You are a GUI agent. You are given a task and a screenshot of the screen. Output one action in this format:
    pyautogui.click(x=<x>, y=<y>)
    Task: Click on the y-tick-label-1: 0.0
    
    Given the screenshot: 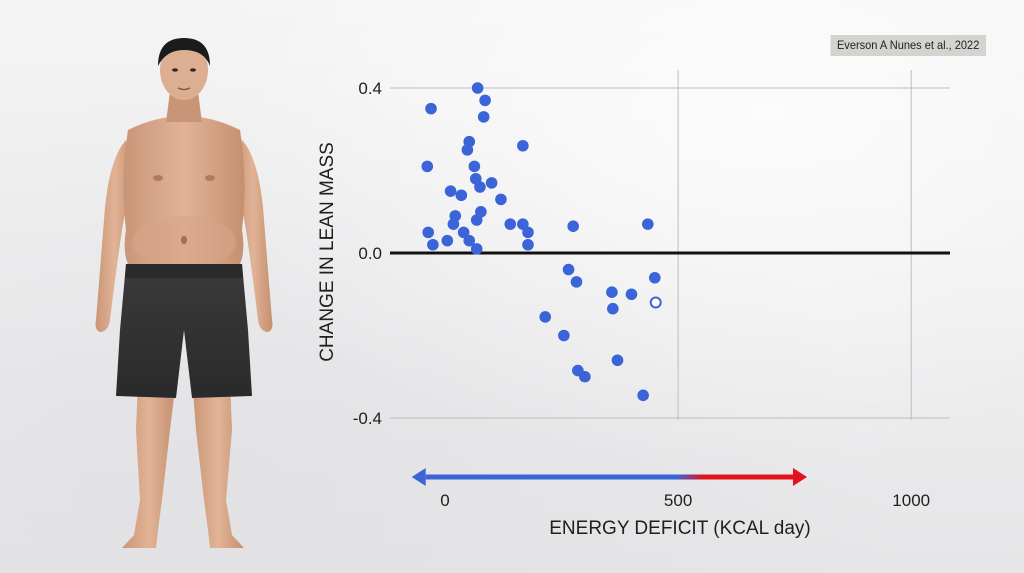 What is the action you would take?
    pyautogui.click(x=370, y=253)
    